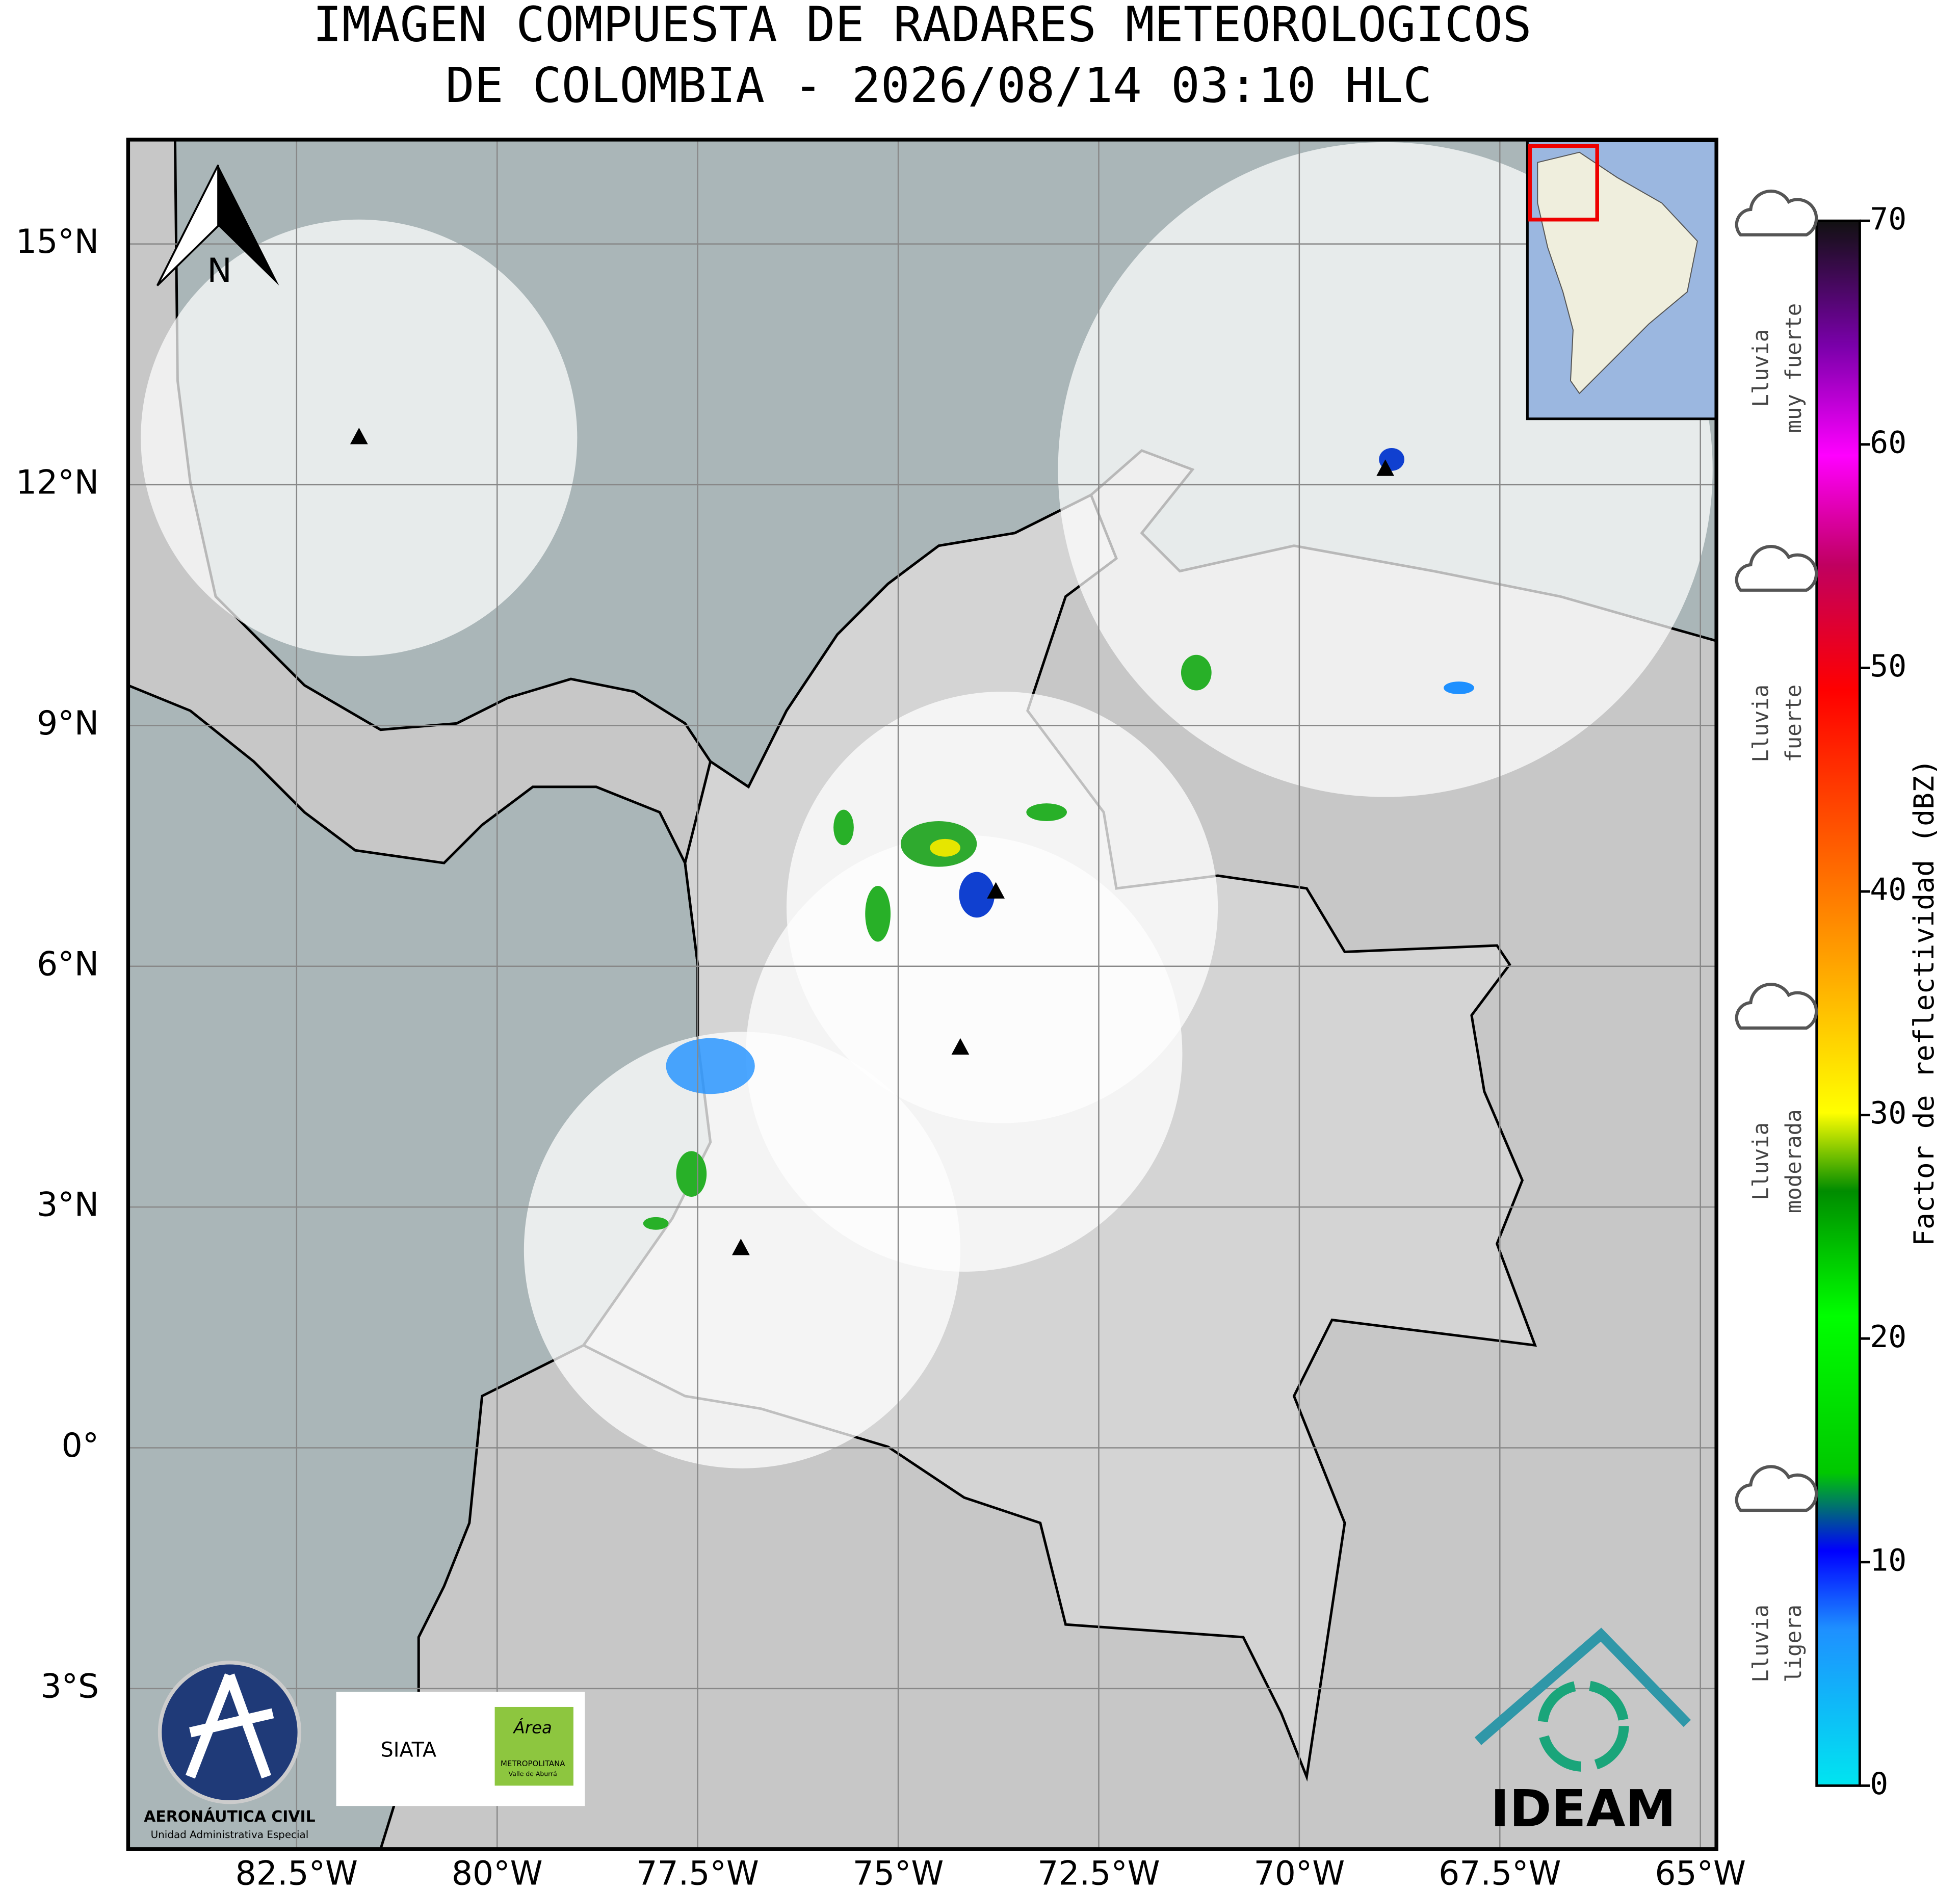  I want to click on logo-text: AERONÁUTICA CIVIL, so click(229, 1816).